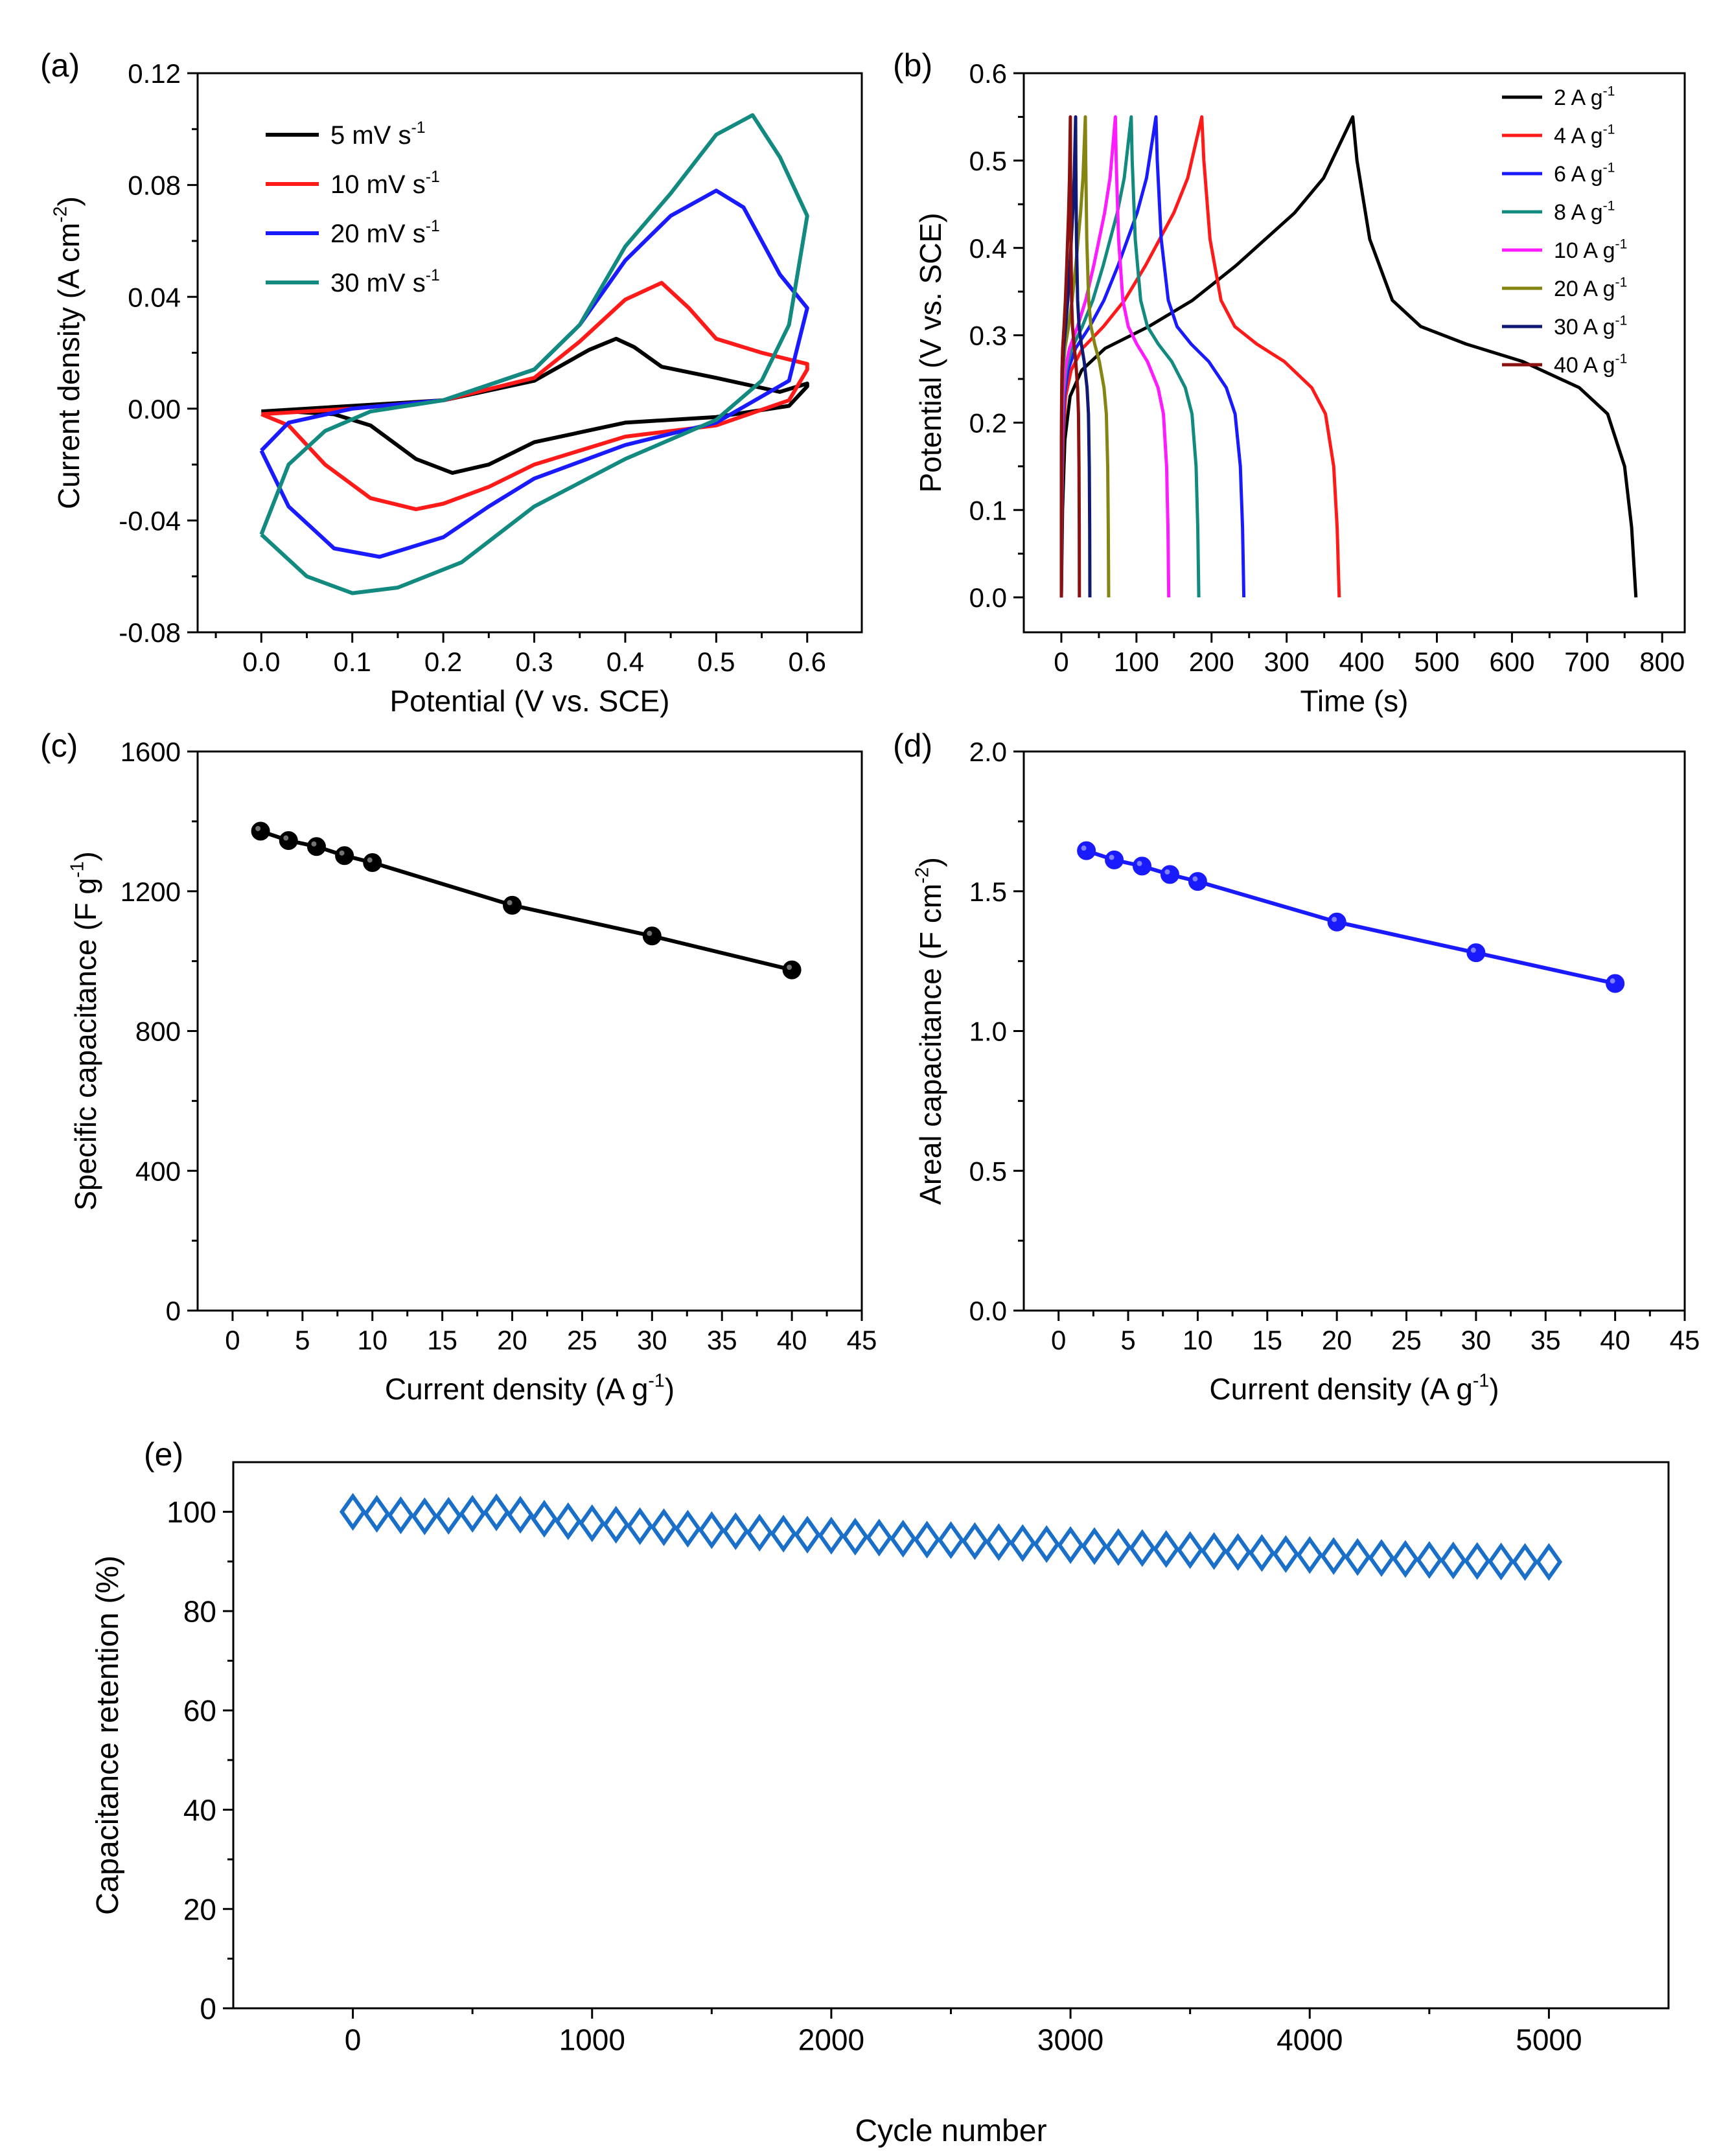  I want to click on x-tick-label: 35, so click(1546, 1340).